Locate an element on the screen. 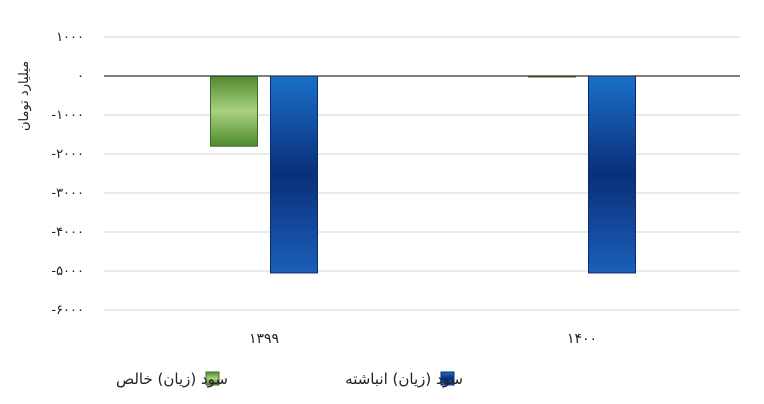 The height and width of the screenshot is (404, 764). y-tick-label: -۴۰۰۰ is located at coordinates (67, 232).